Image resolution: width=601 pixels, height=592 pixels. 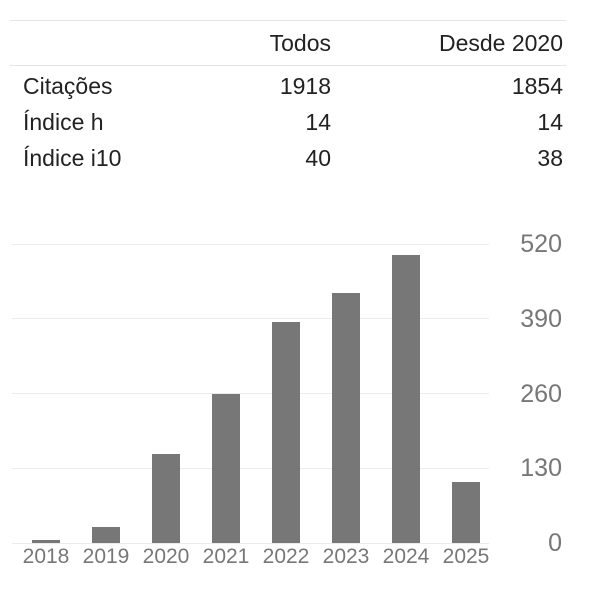 I want to click on citations-bar-2023, so click(x=346, y=418).